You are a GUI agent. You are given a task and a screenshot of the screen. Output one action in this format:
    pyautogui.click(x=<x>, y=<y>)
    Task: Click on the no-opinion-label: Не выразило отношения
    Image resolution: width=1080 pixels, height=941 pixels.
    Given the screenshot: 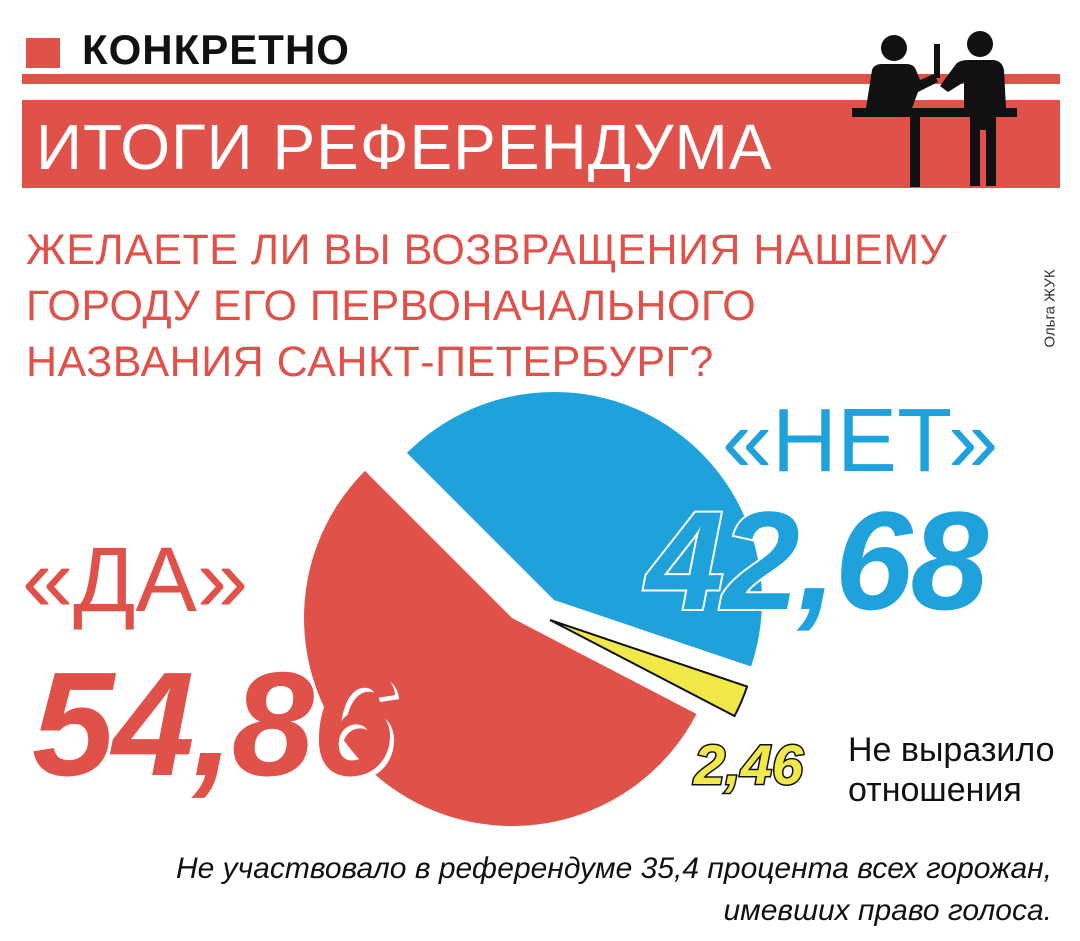 What is the action you would take?
    pyautogui.click(x=951, y=770)
    